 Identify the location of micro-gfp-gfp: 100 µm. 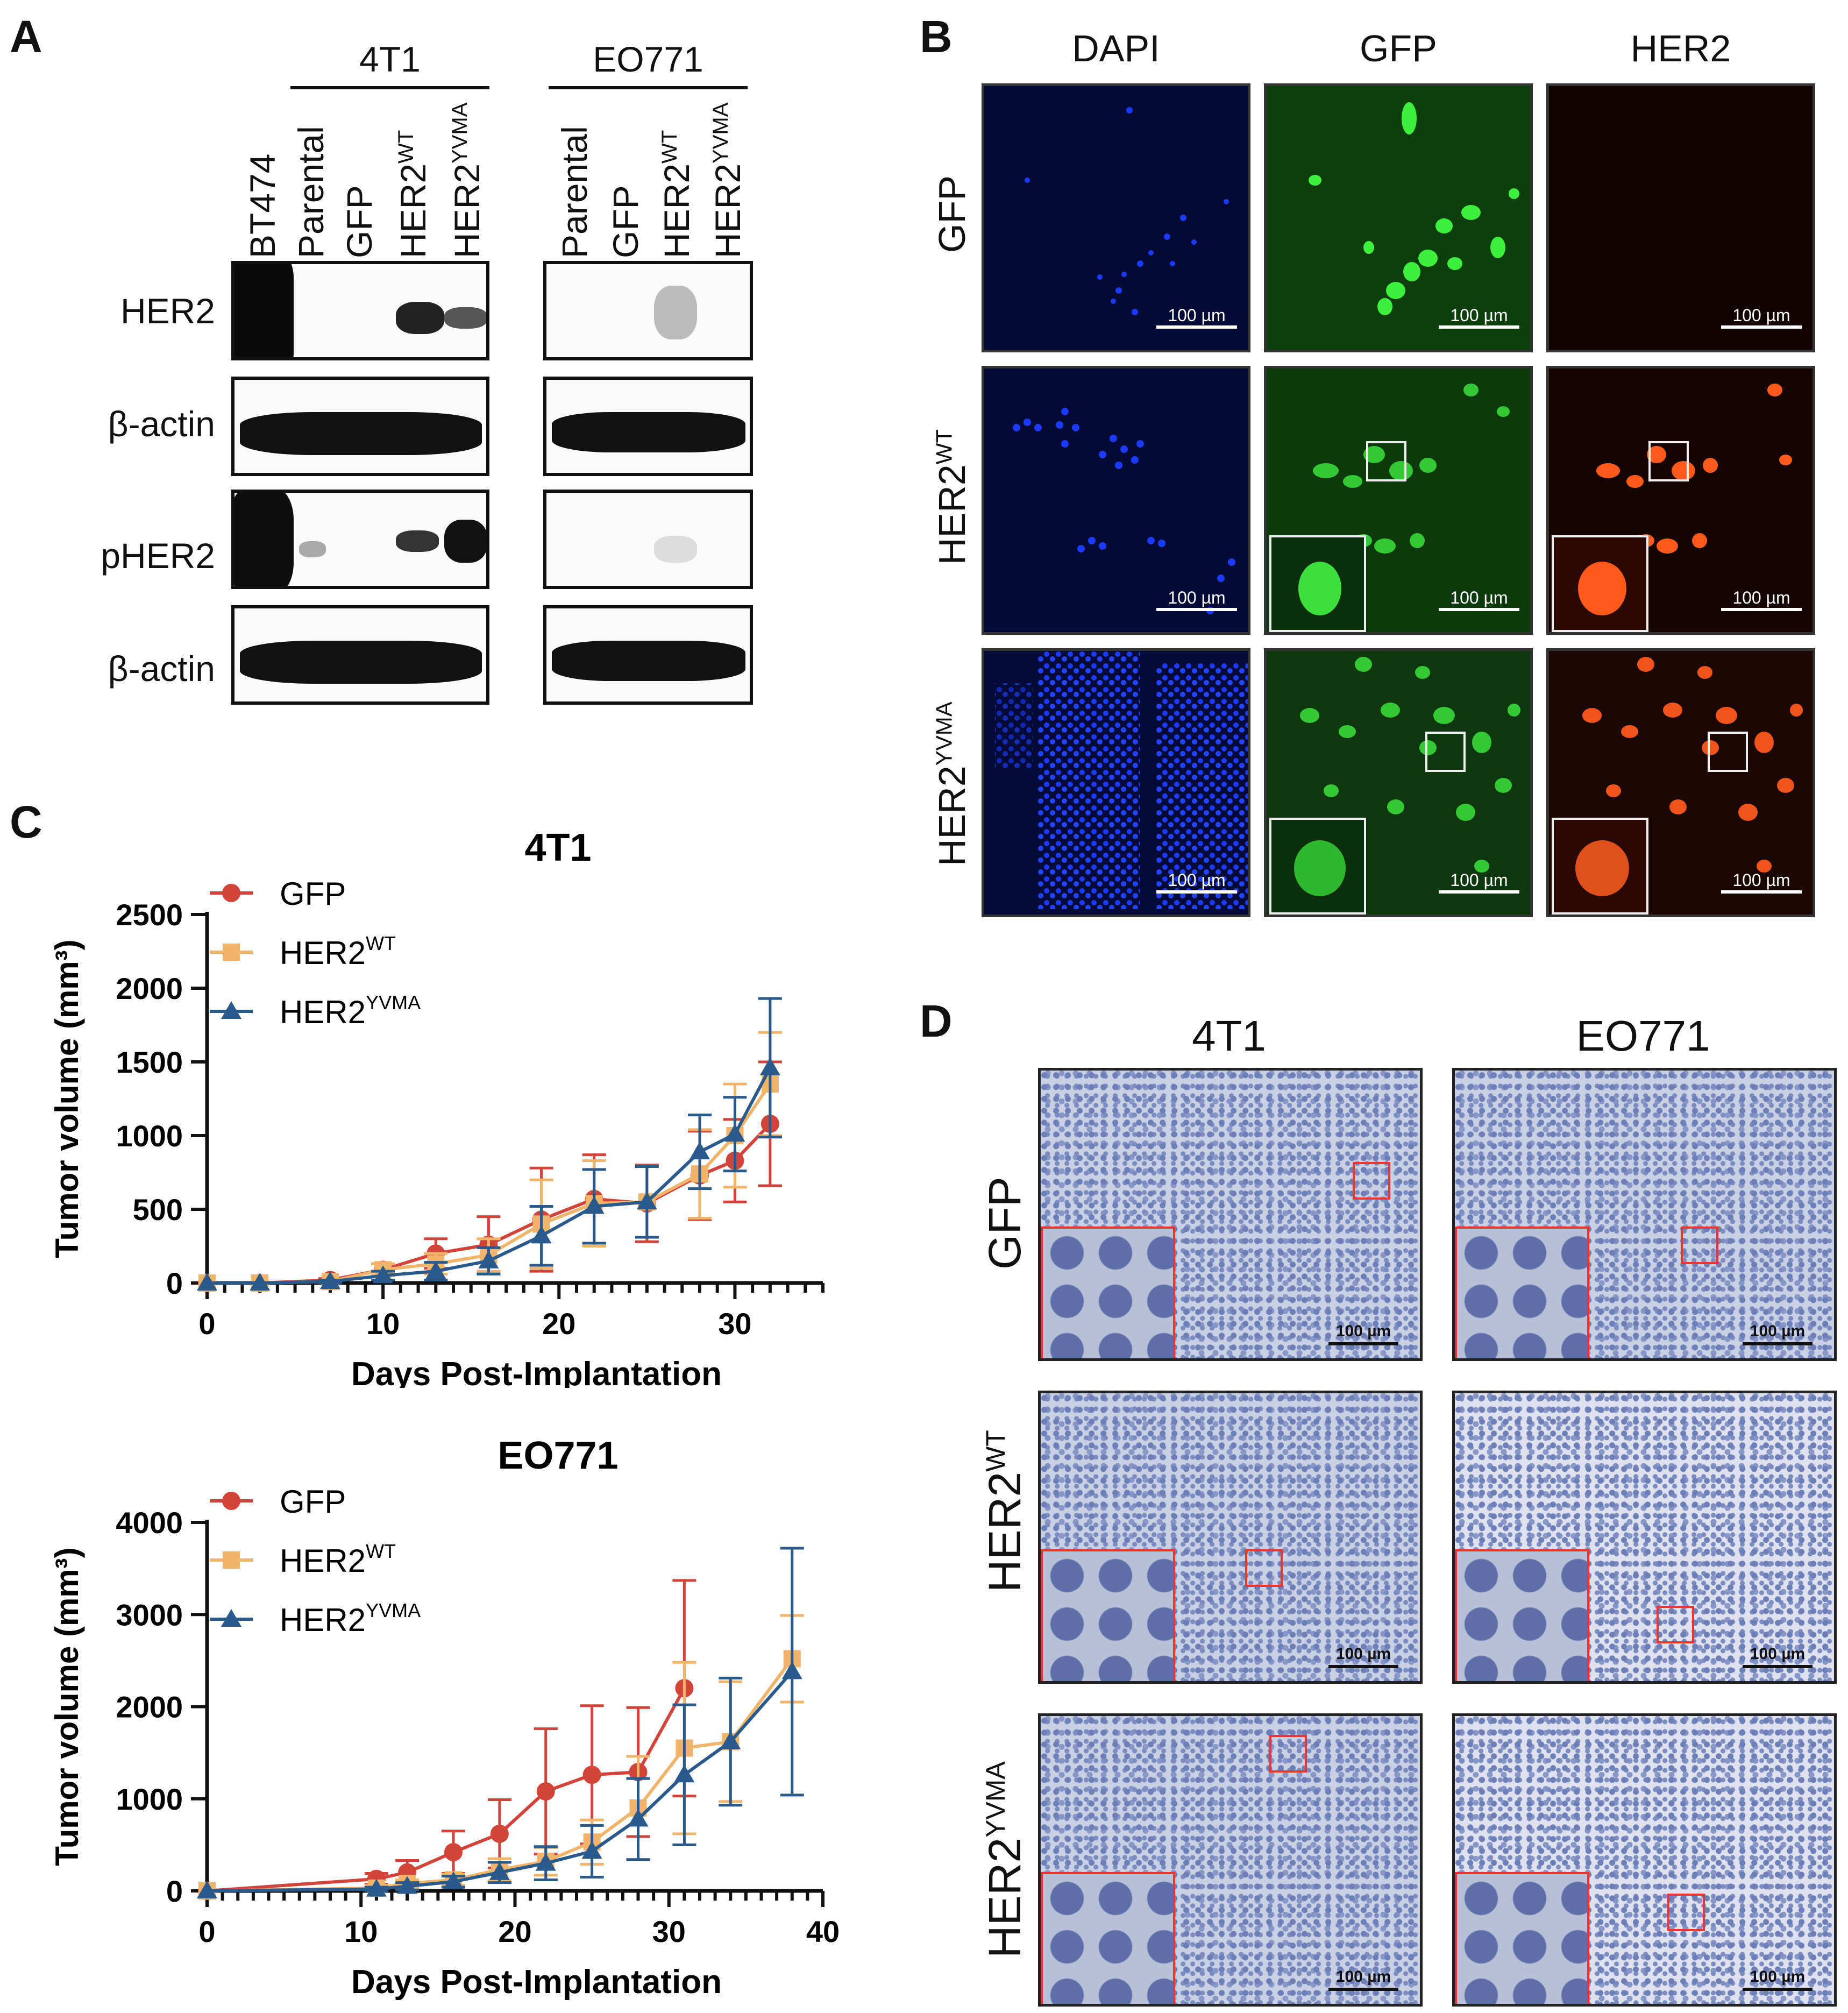
(1398, 217).